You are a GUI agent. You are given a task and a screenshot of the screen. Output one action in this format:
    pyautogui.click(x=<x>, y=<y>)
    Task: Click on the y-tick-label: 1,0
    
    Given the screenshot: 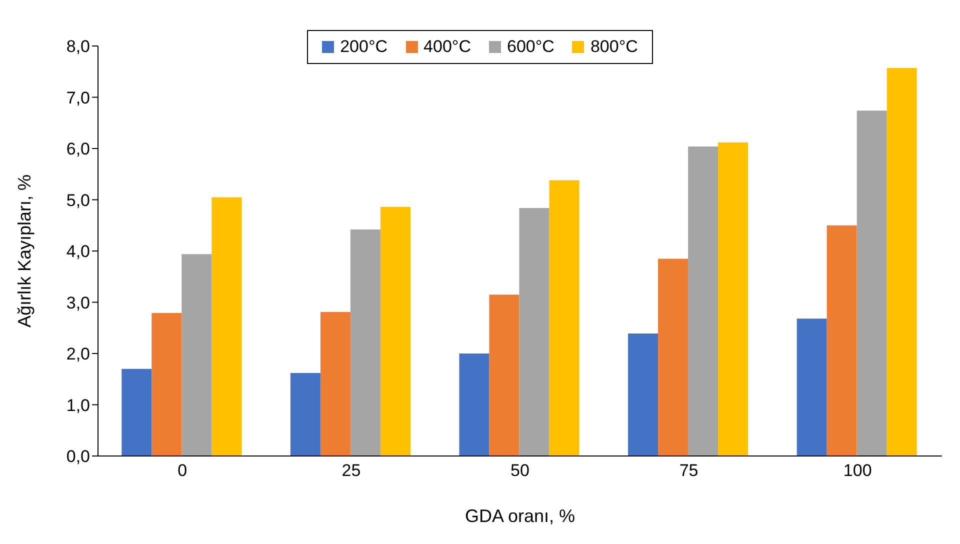 What is the action you would take?
    pyautogui.click(x=78, y=405)
    